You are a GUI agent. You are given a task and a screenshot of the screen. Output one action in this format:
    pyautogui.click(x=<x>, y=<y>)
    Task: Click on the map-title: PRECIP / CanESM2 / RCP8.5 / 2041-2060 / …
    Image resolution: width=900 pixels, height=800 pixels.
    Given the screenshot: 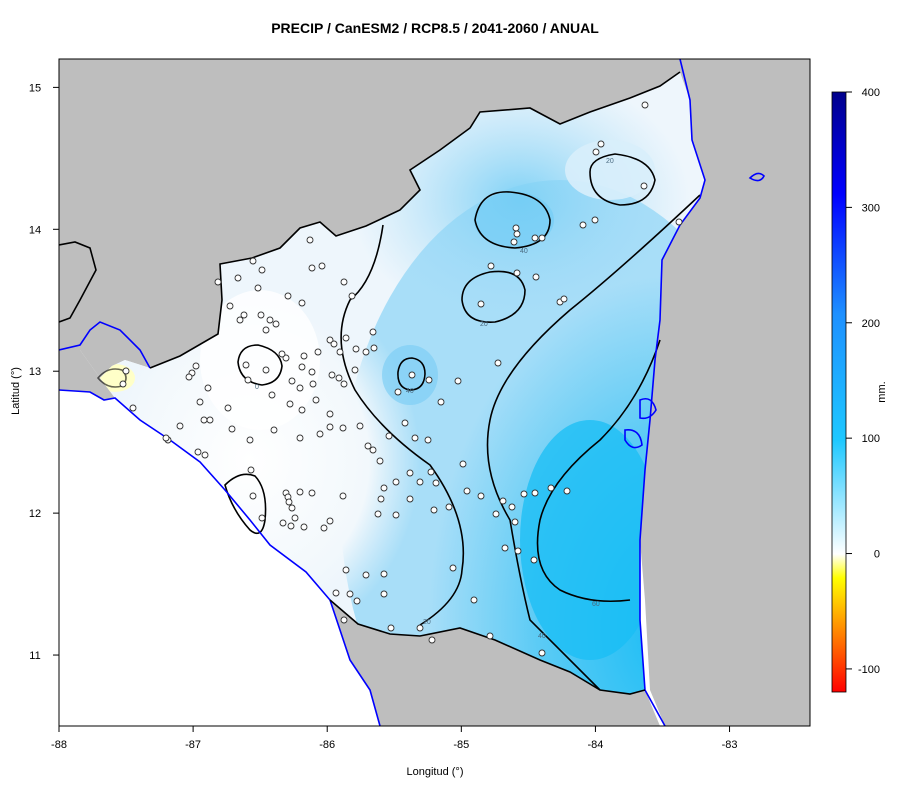 What is the action you would take?
    pyautogui.click(x=435, y=28)
    